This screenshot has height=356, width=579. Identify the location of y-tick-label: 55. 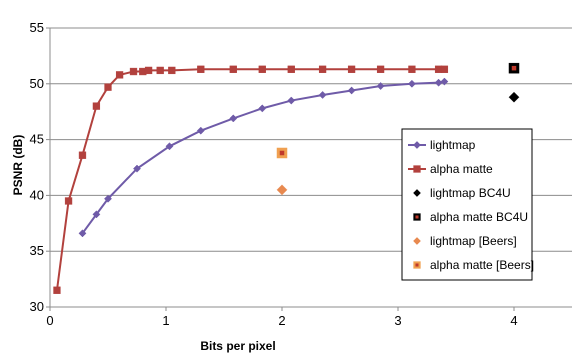
(37, 27).